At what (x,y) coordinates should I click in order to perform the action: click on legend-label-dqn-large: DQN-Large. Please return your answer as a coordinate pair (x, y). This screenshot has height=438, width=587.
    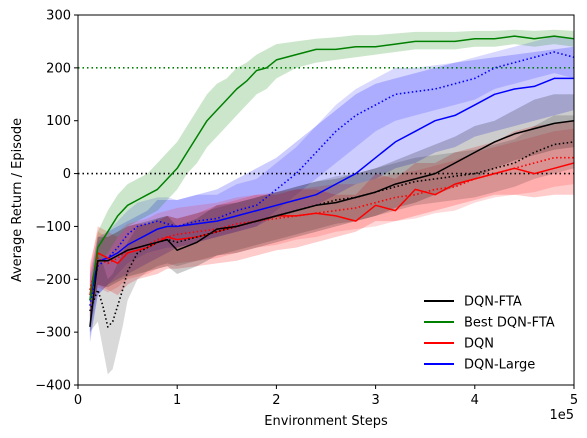
    Looking at the image, I should click on (499, 365).